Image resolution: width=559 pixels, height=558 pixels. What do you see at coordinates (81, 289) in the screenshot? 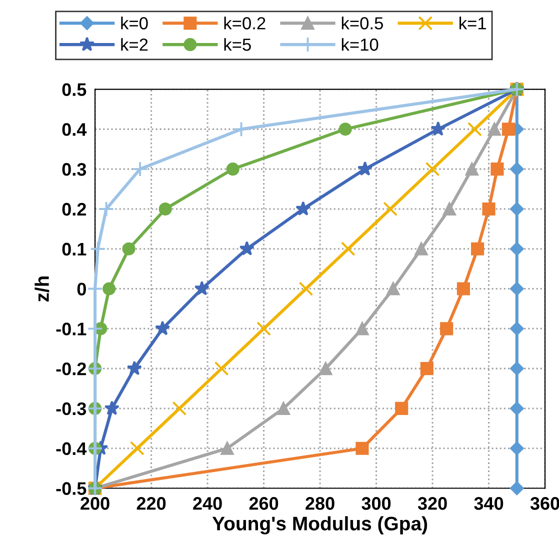
I see `y-tick-label: 0` at bounding box center [81, 289].